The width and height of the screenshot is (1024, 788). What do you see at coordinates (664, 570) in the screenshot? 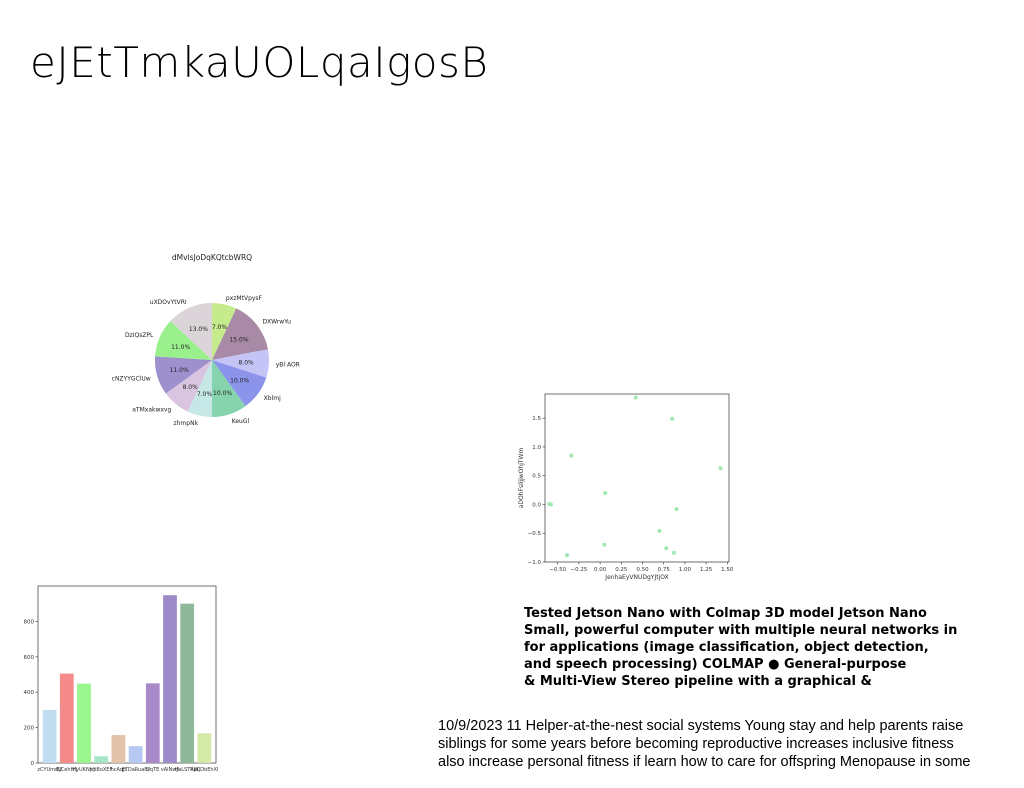
I see `scatter-x-tick-label: 0.75` at bounding box center [664, 570].